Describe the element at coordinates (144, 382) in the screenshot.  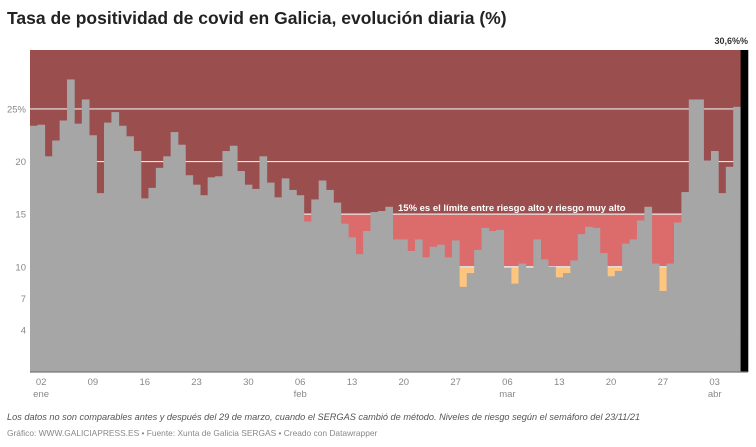
I see `x-tick-label: 16` at that location.